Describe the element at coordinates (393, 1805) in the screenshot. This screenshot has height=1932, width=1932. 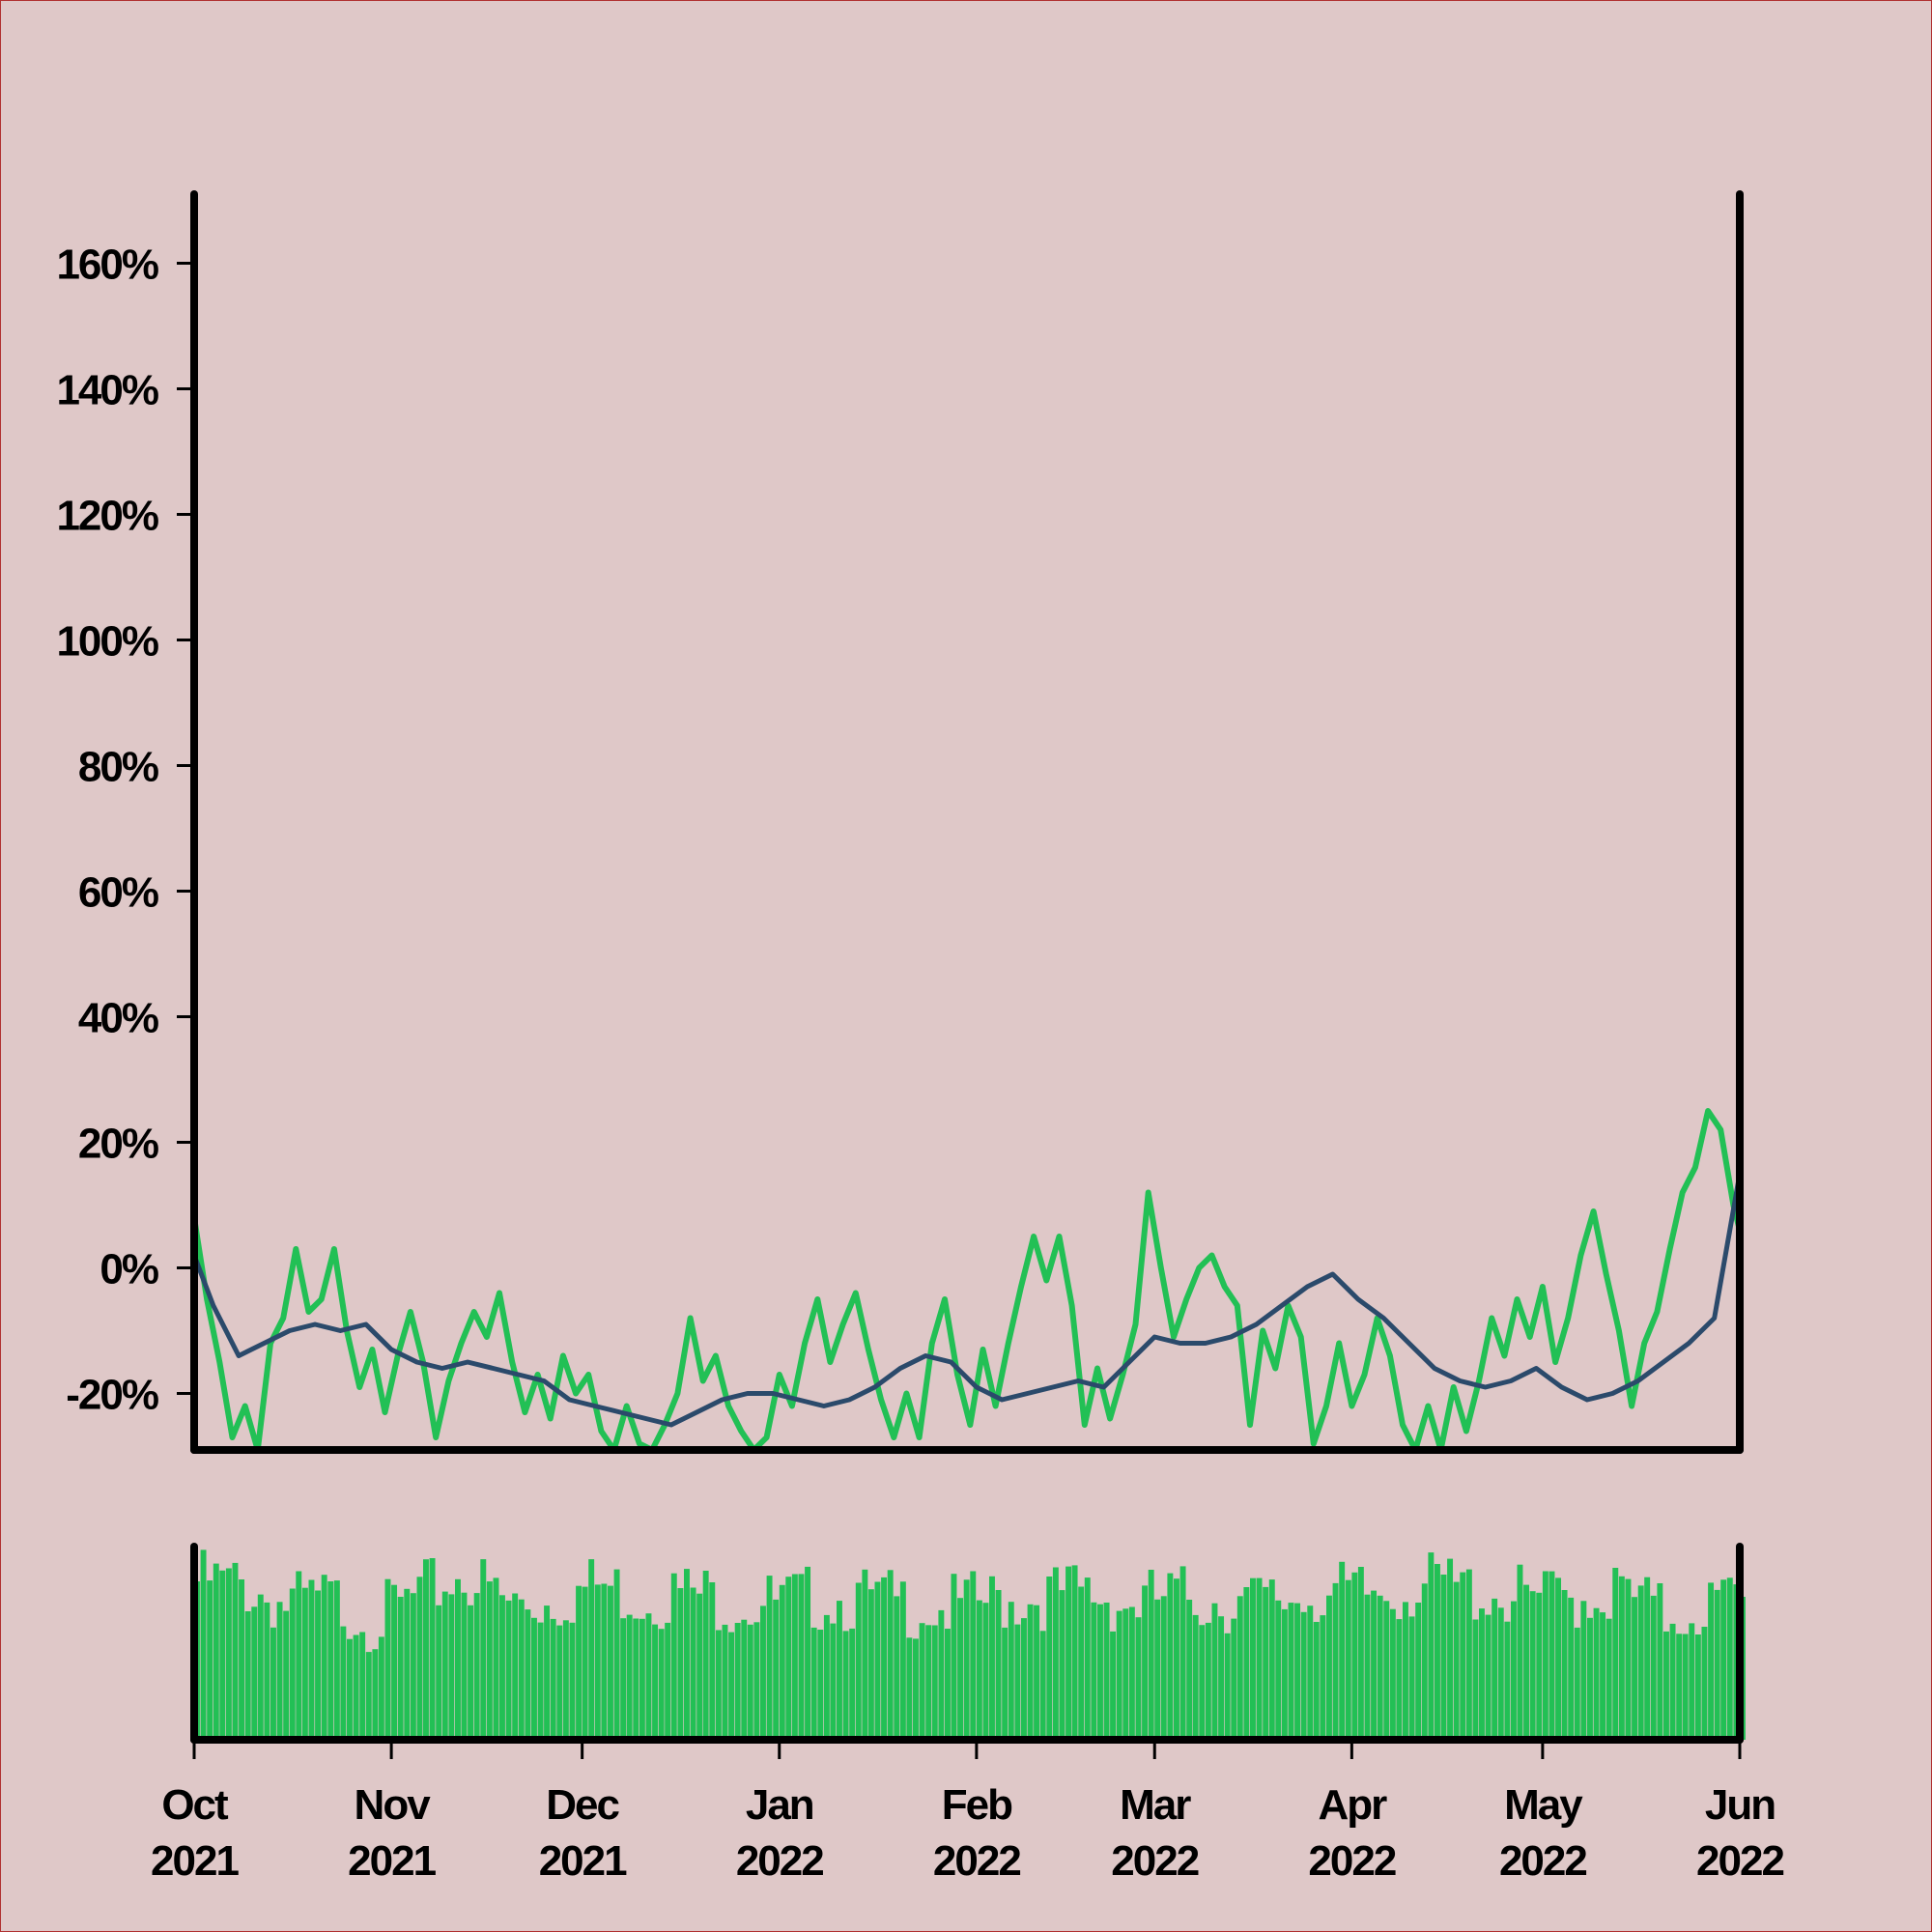
I see `x-tick-label: Nov` at that location.